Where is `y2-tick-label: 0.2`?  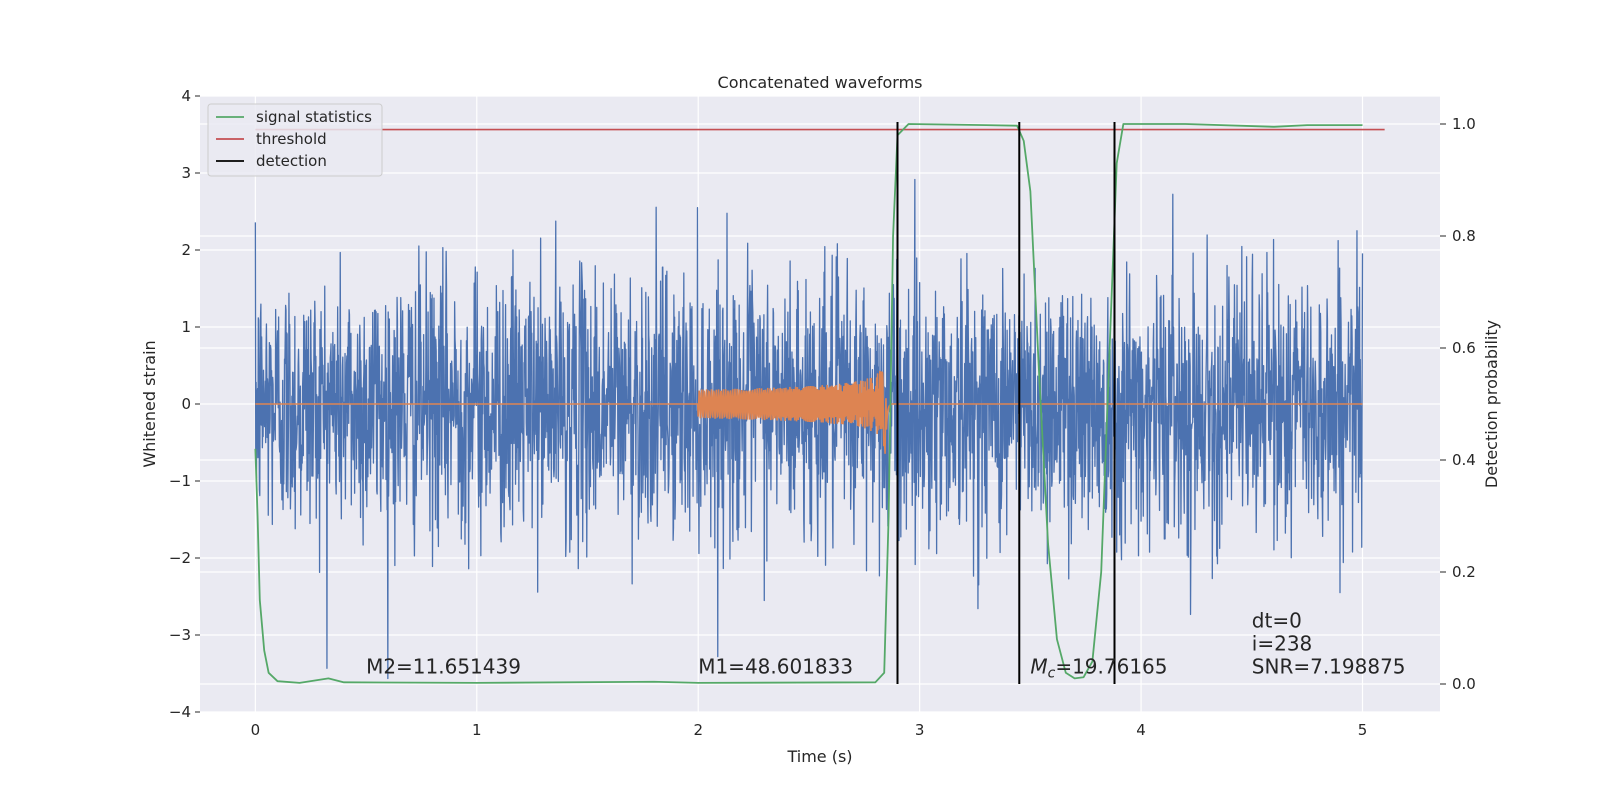
y2-tick-label: 0.2 is located at coordinates (1464, 572).